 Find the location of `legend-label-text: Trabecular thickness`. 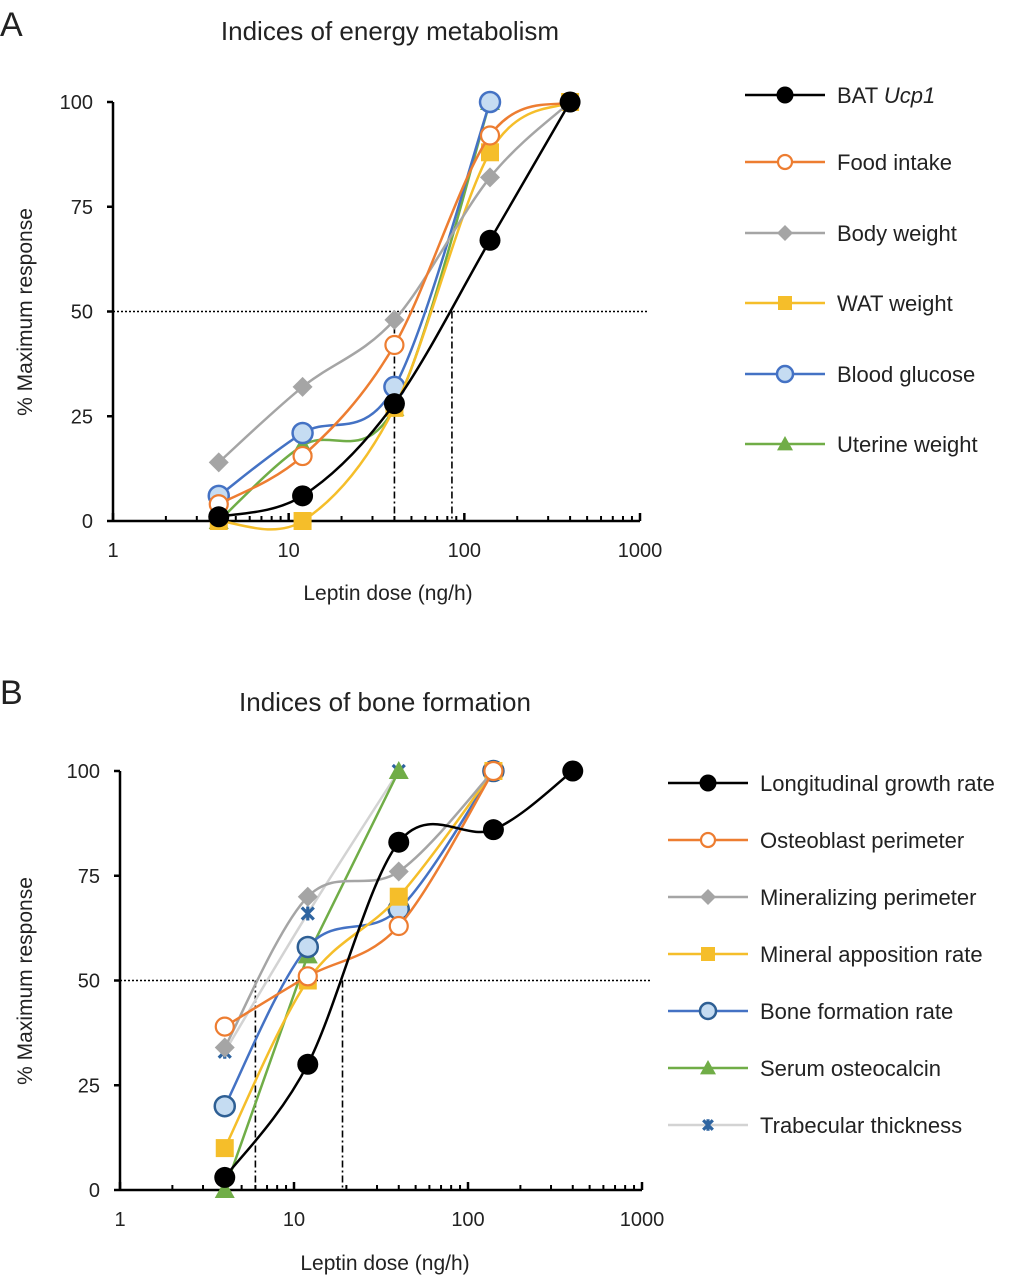

legend-label-text: Trabecular thickness is located at coordinates (861, 1125).